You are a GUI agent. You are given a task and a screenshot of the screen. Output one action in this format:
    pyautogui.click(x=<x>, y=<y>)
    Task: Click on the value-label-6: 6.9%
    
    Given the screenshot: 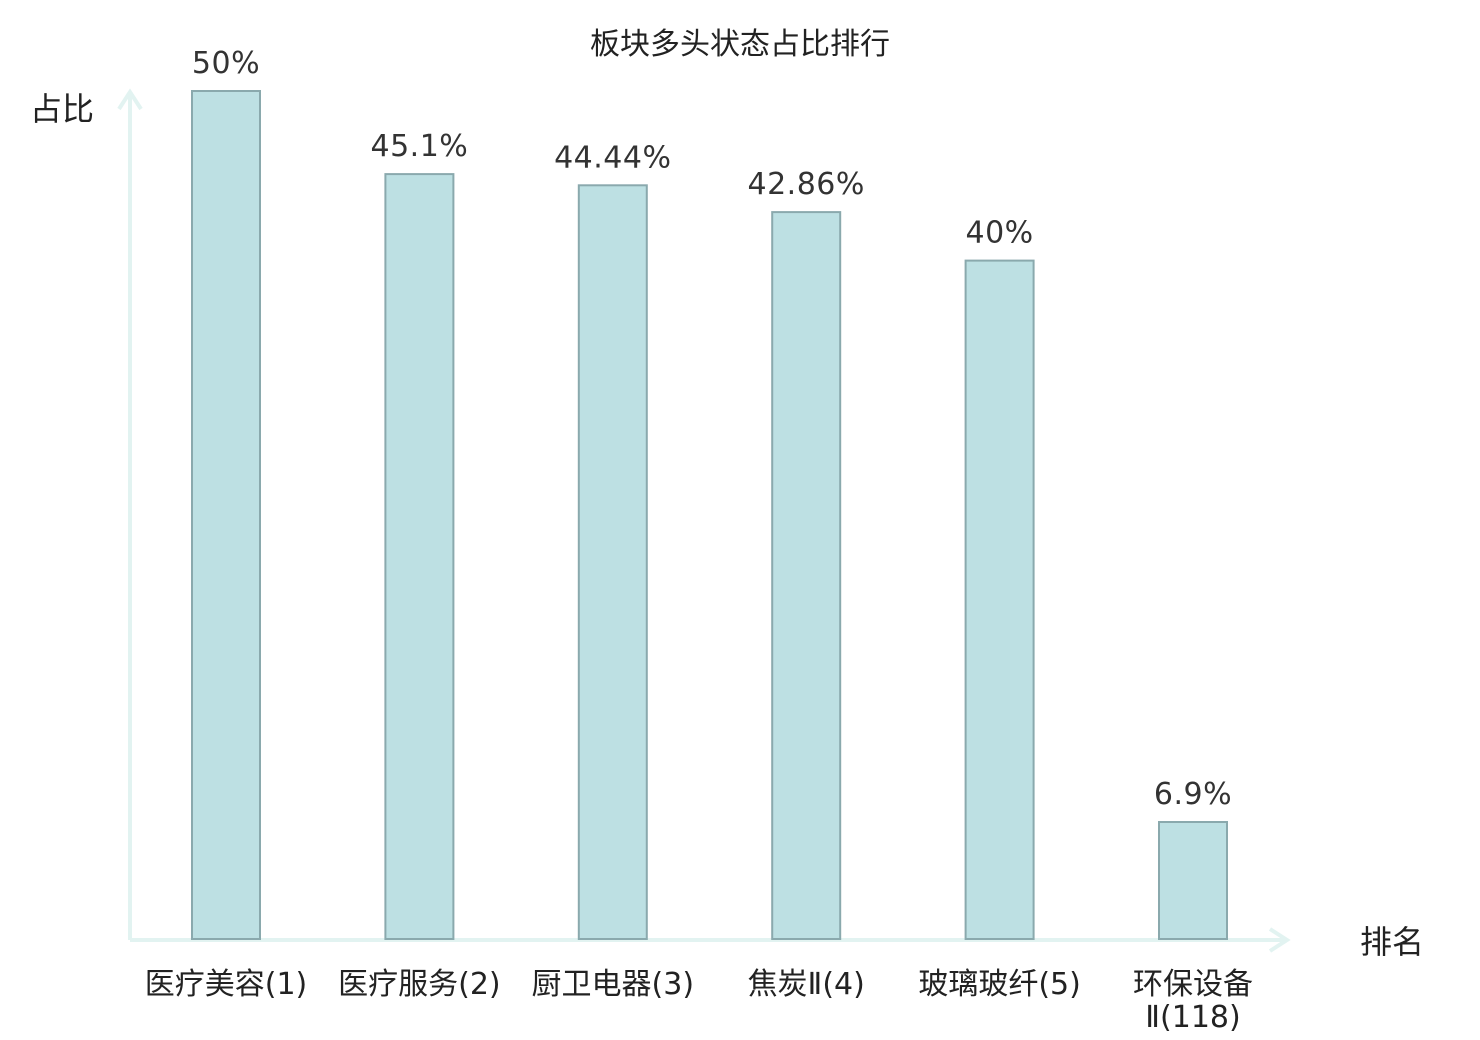 What is the action you would take?
    pyautogui.click(x=1193, y=794)
    